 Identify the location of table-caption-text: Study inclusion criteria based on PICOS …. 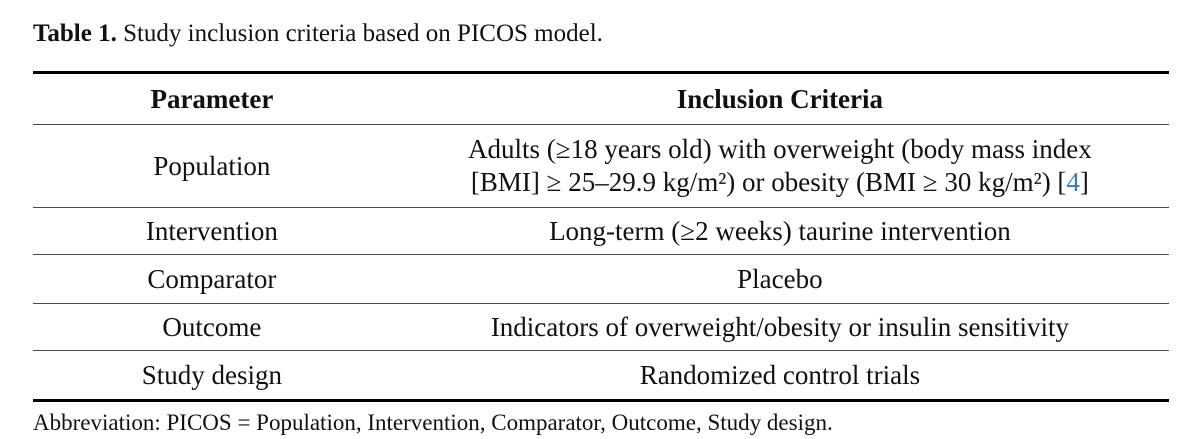
(359, 33).